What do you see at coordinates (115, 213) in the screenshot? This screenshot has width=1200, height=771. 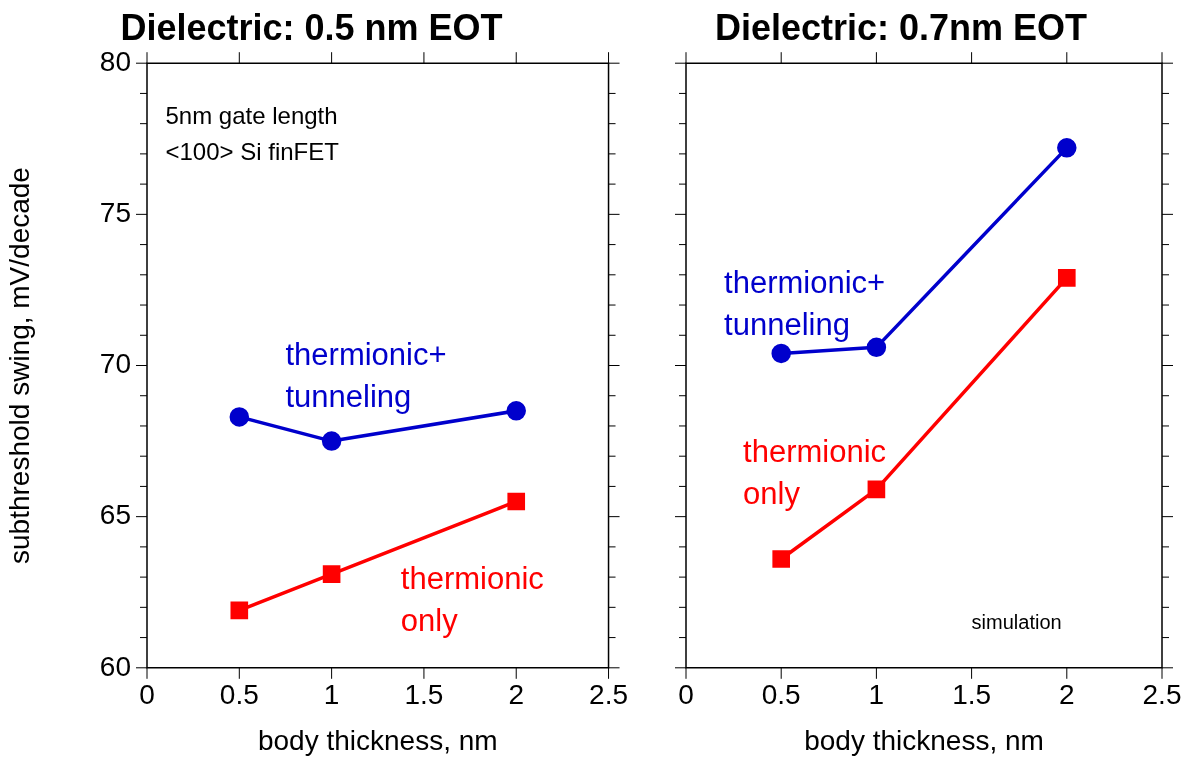 I see `y-tick-label: 75` at bounding box center [115, 213].